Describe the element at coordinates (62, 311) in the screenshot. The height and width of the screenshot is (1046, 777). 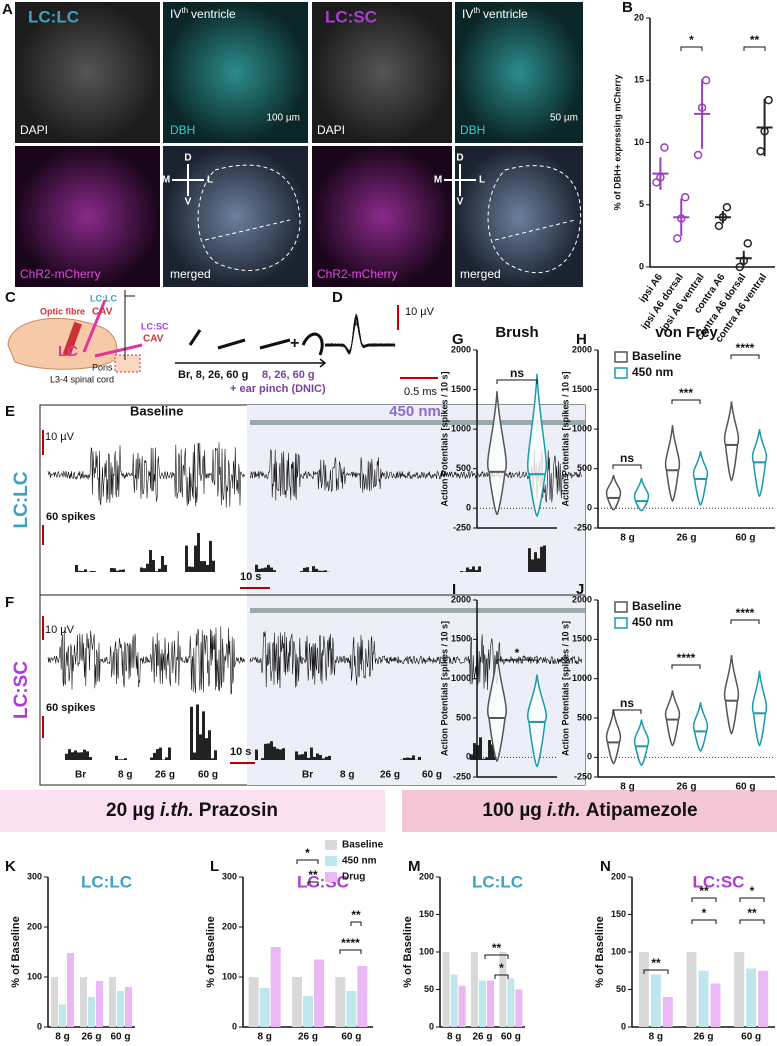
I see `label: Optic fibre` at that location.